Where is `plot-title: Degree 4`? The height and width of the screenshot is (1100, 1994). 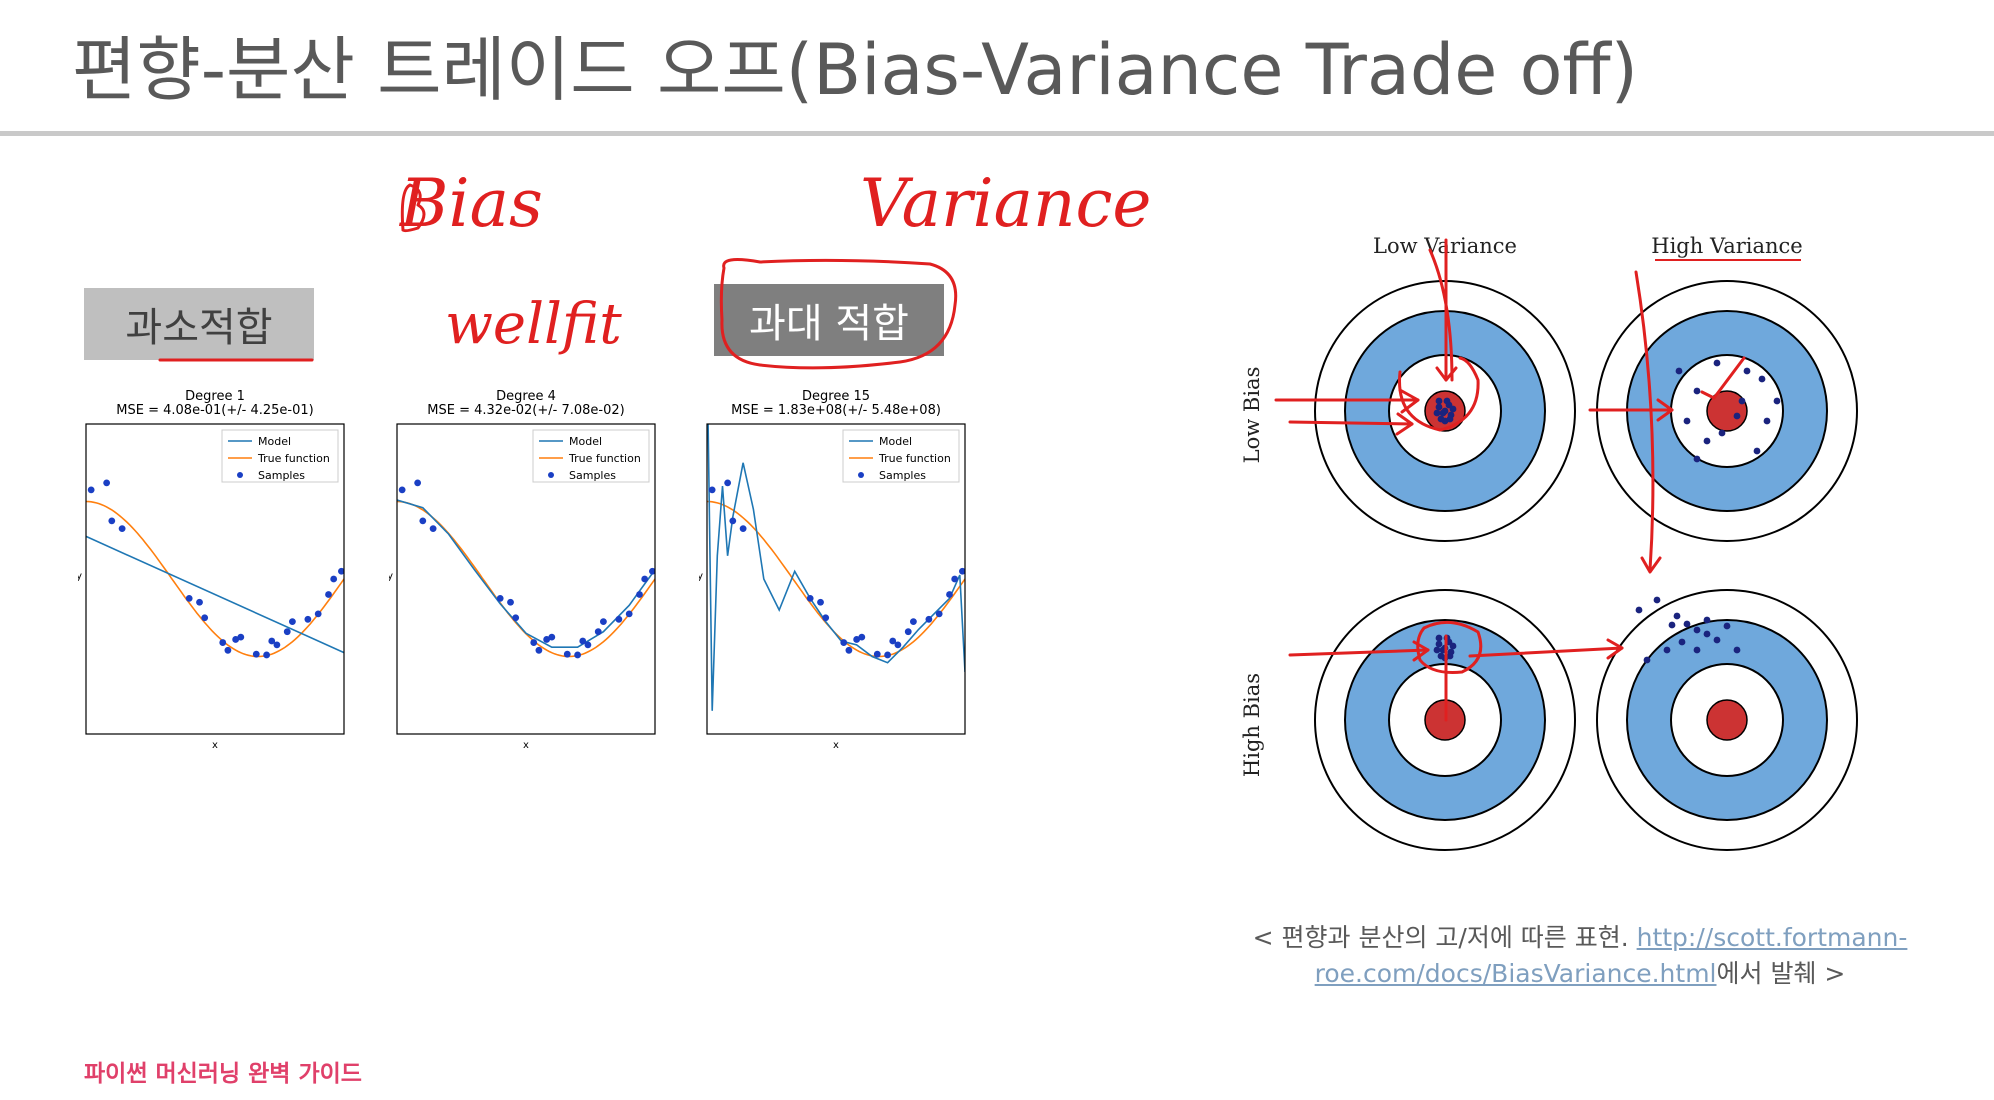 plot-title: Degree 4 is located at coordinates (526, 396).